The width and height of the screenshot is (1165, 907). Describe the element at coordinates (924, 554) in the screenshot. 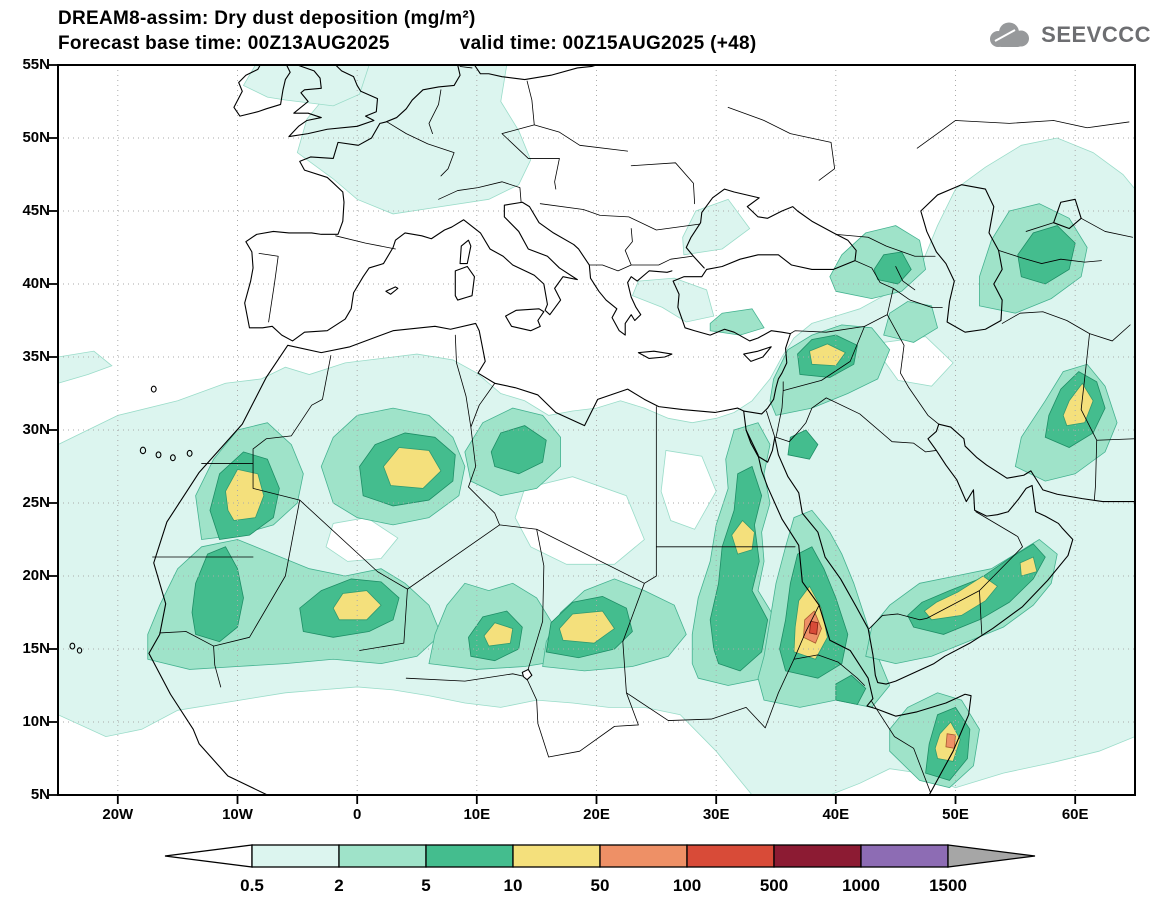

I see `arabia-coastline` at that location.